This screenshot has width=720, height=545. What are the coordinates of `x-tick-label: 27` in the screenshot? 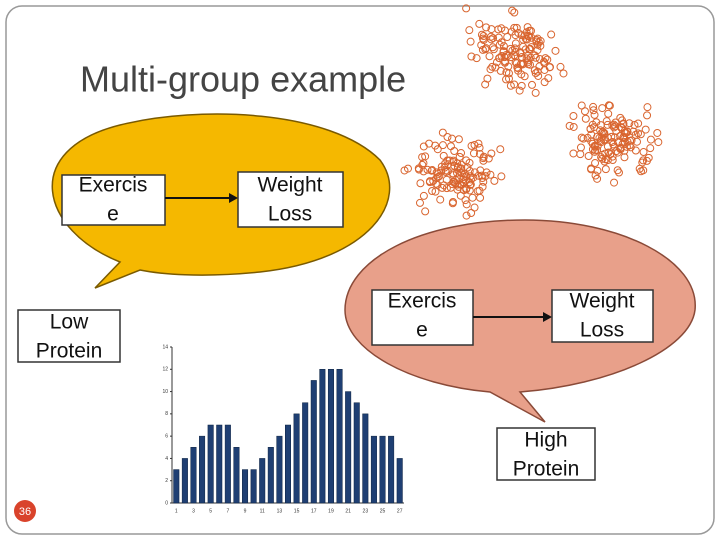 It's located at (400, 511).